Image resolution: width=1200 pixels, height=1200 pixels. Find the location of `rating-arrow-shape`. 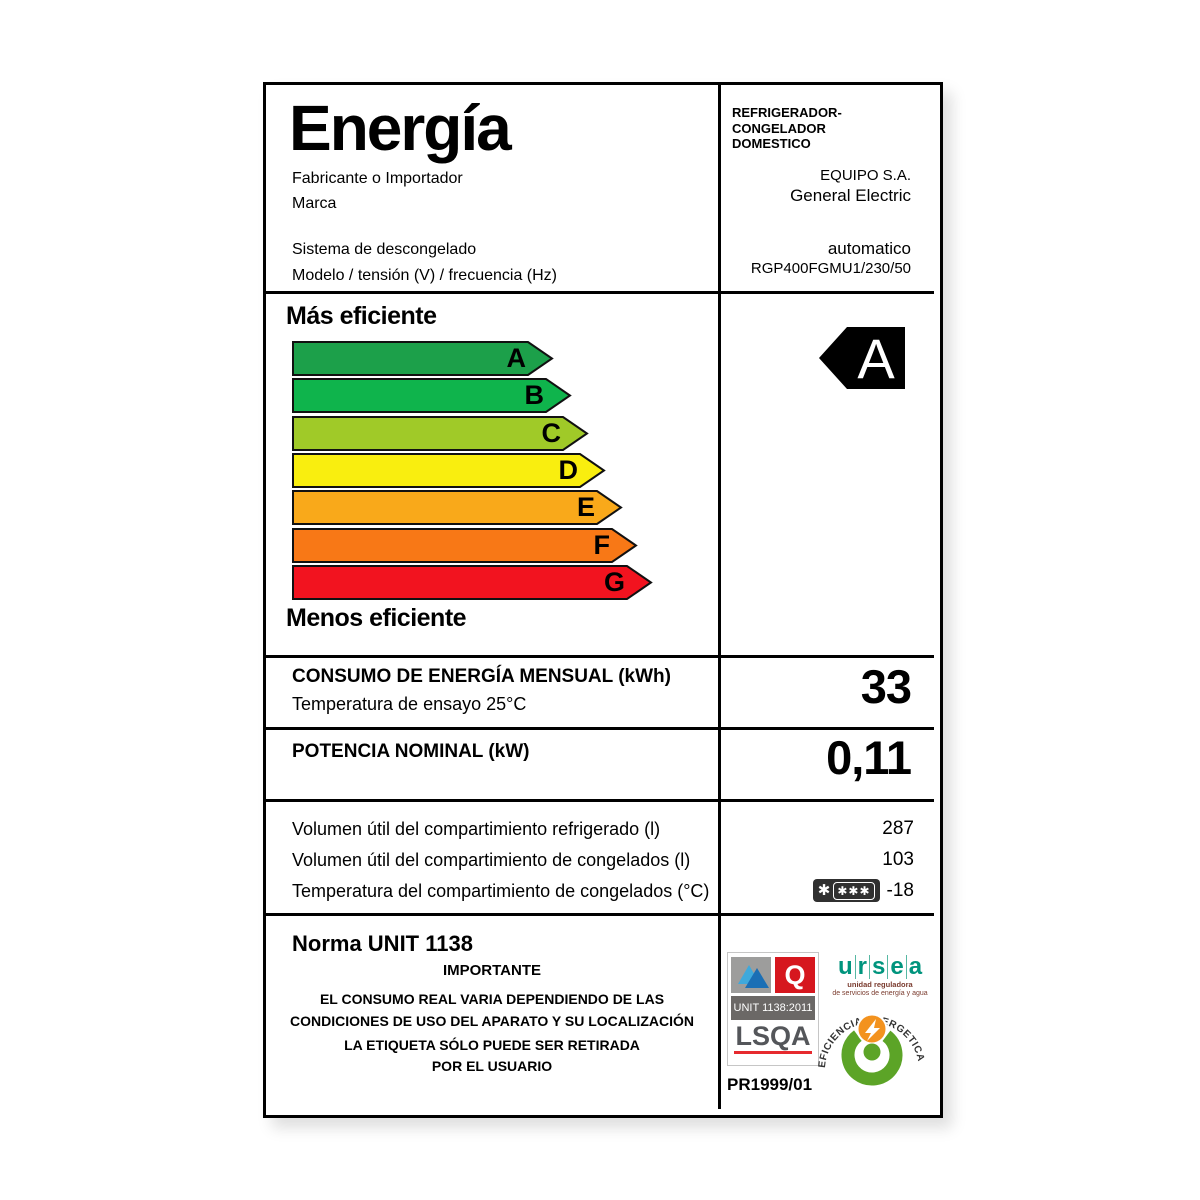

rating-arrow-shape is located at coordinates (862, 358).